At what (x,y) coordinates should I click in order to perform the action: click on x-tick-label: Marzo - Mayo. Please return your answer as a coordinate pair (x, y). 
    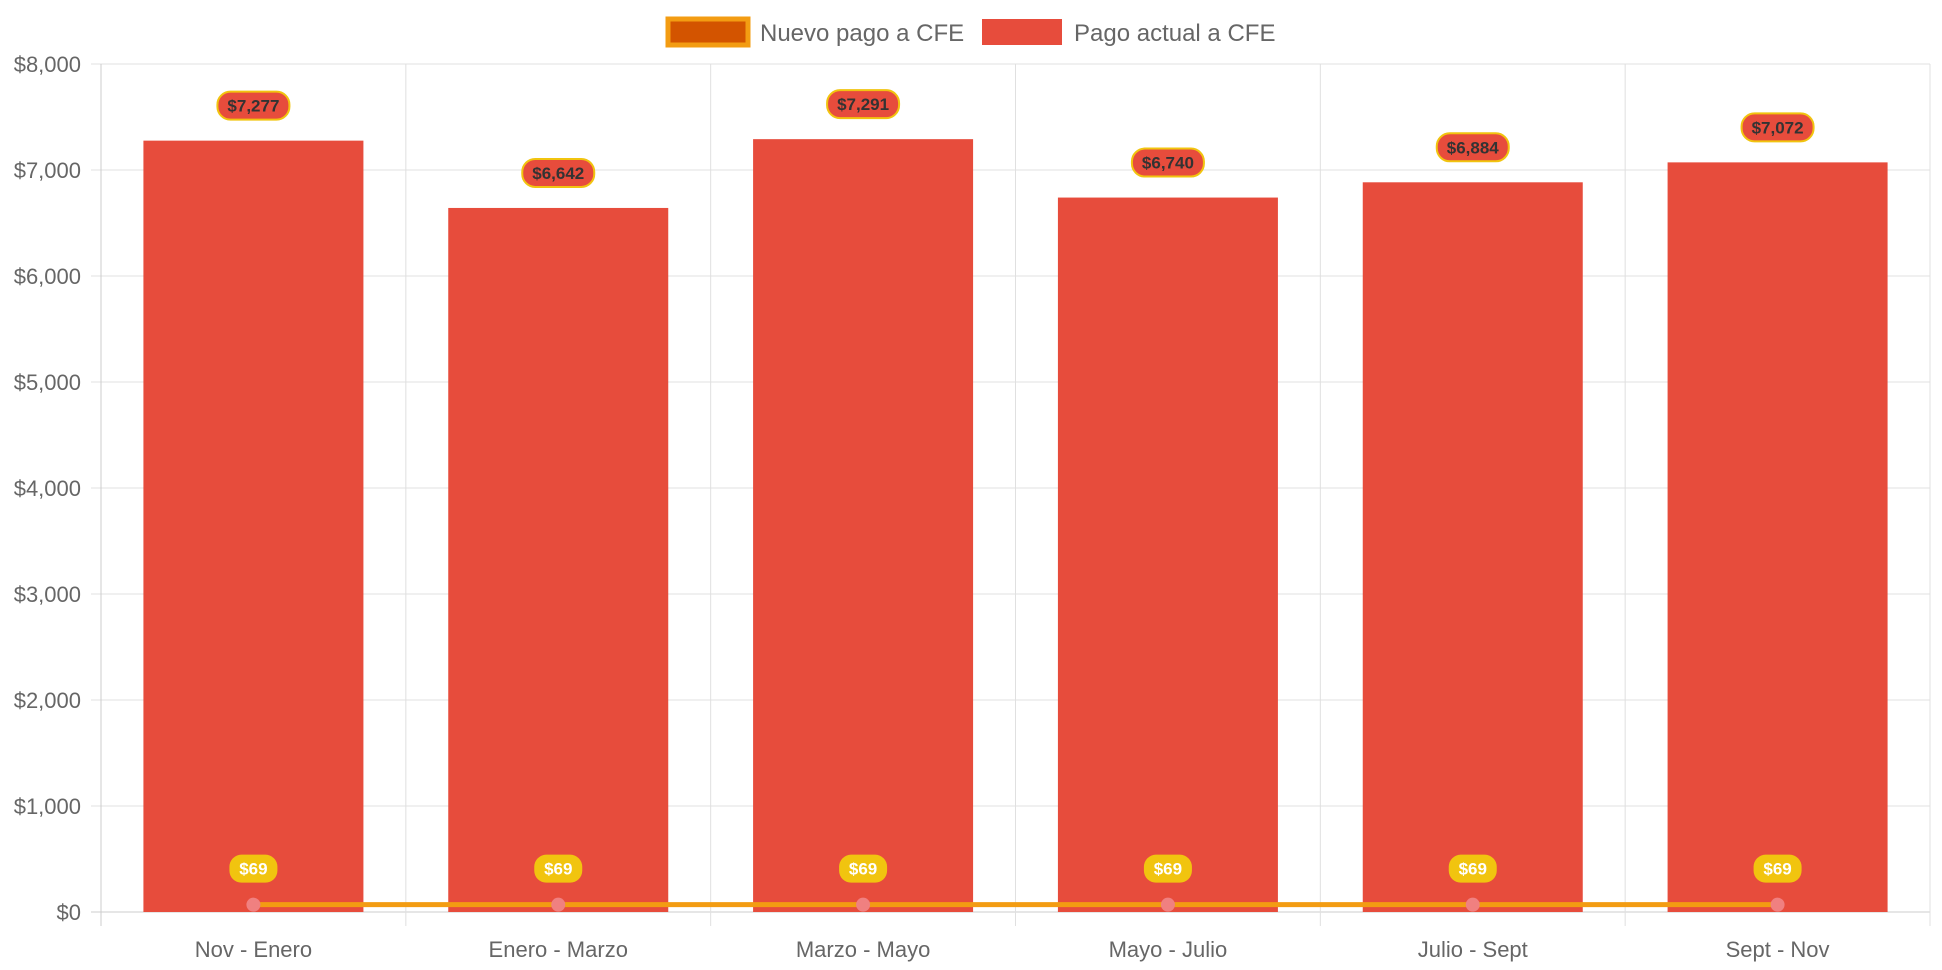
    Looking at the image, I should click on (863, 949).